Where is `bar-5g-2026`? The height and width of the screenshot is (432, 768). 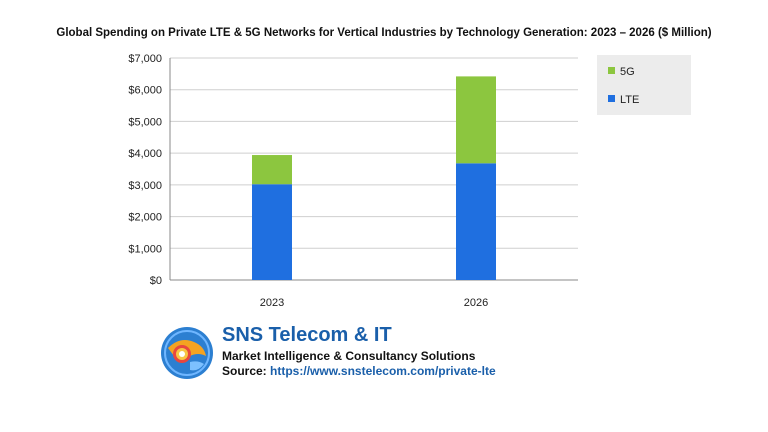
bar-5g-2026 is located at coordinates (476, 120).